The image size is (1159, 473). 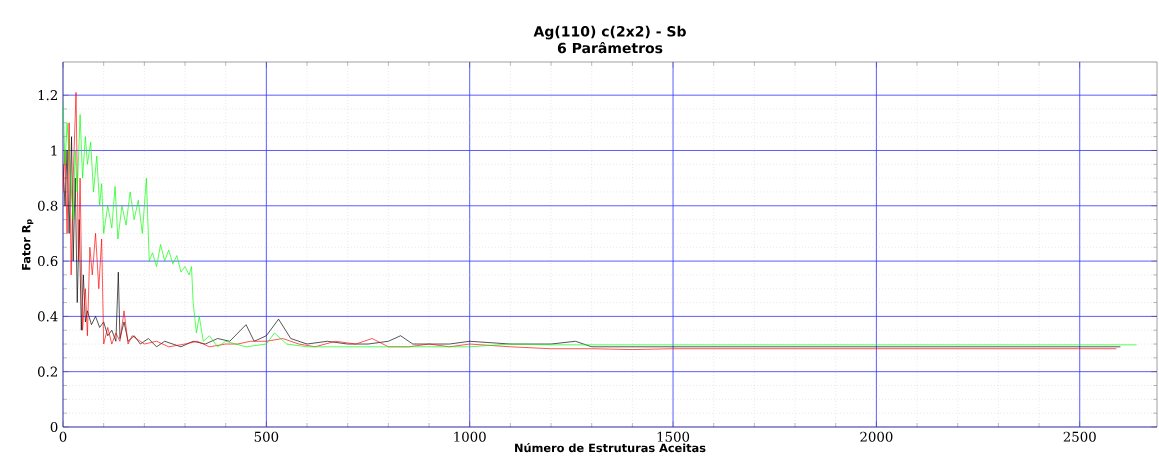 What do you see at coordinates (63, 436) in the screenshot?
I see `x-tick-label: 0` at bounding box center [63, 436].